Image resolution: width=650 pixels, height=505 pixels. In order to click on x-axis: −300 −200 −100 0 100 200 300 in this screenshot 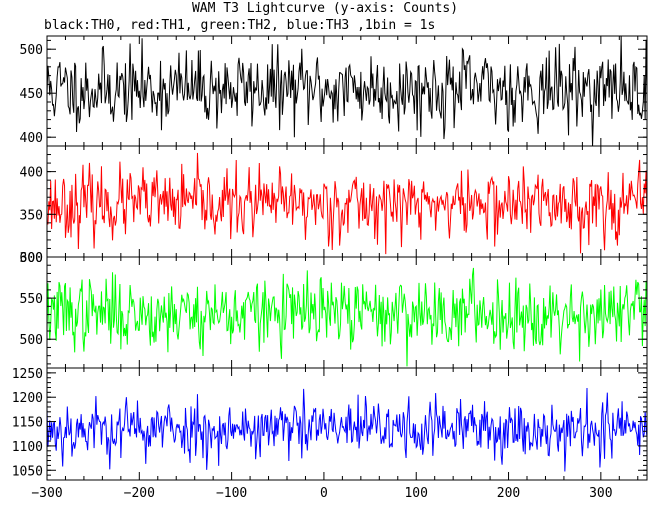, I will do `click(321, 493)`.